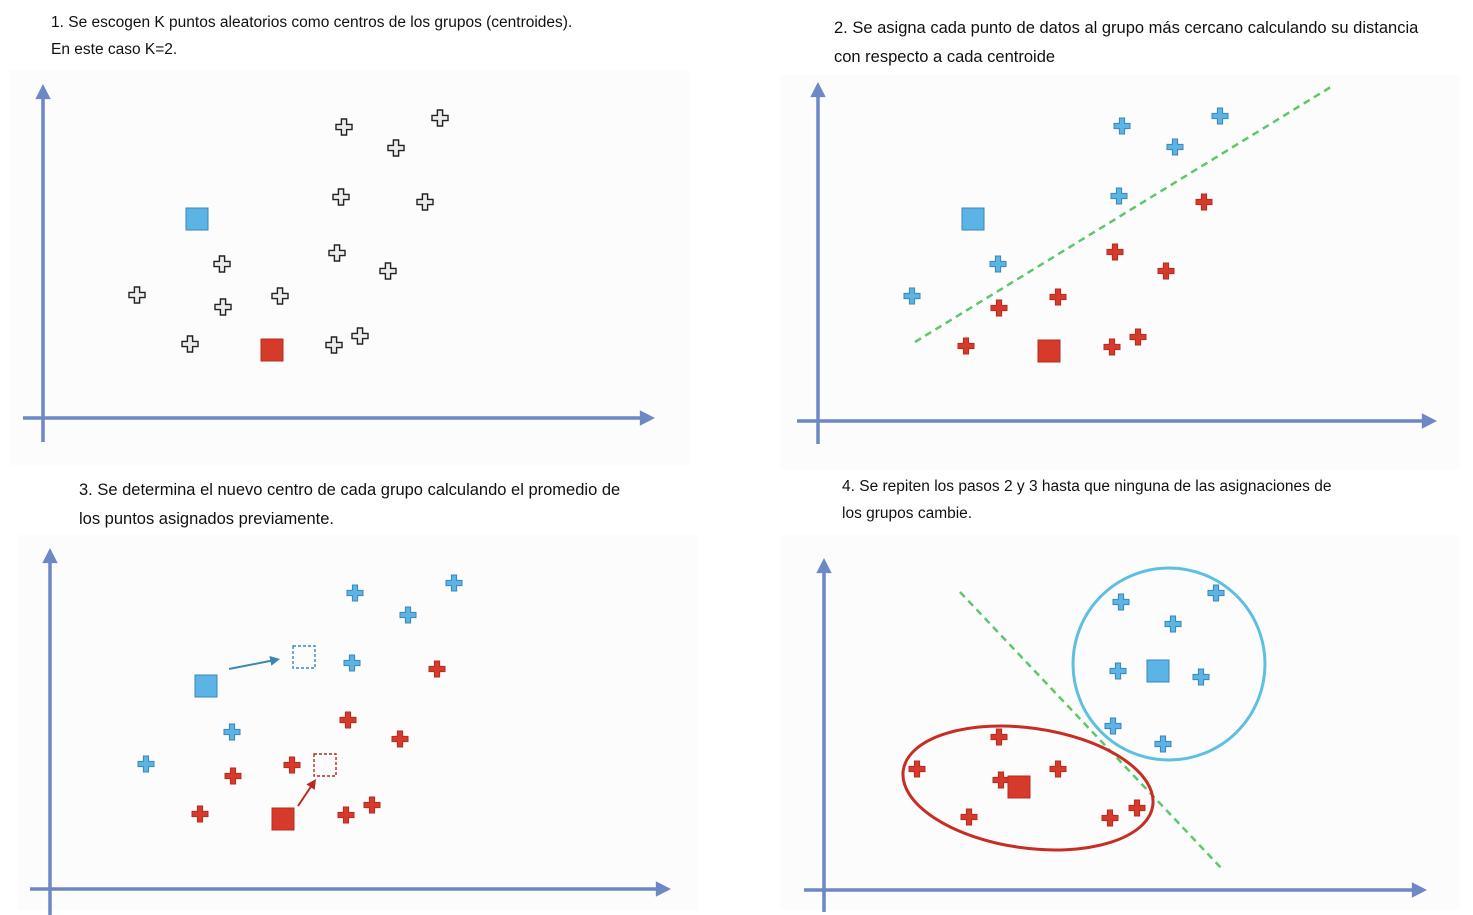  I want to click on caption-line: con respecto a cada centroide, so click(945, 57).